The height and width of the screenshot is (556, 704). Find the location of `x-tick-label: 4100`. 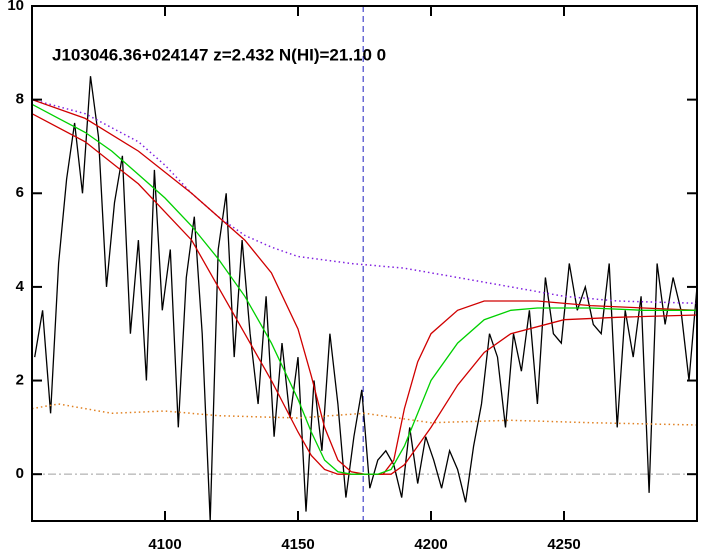

x-tick-label: 4100 is located at coordinates (164, 544).